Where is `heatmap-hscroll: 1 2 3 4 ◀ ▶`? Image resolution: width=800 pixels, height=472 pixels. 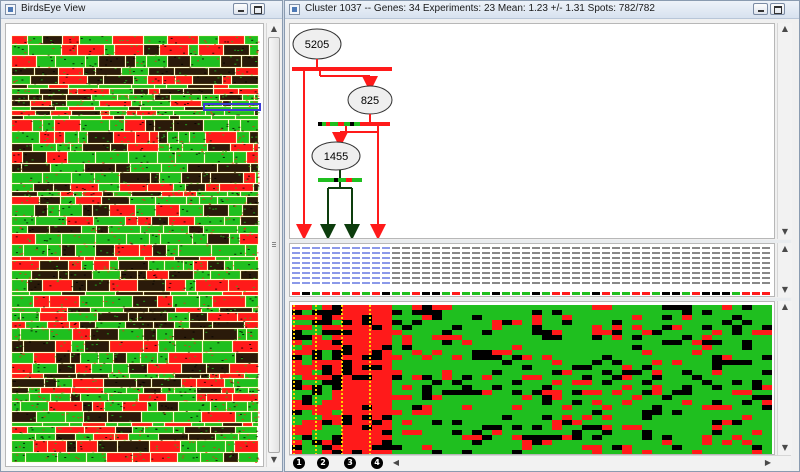
heatmap-hscroll: 1 2 3 4 ◀ ▶ is located at coordinates (540, 462).